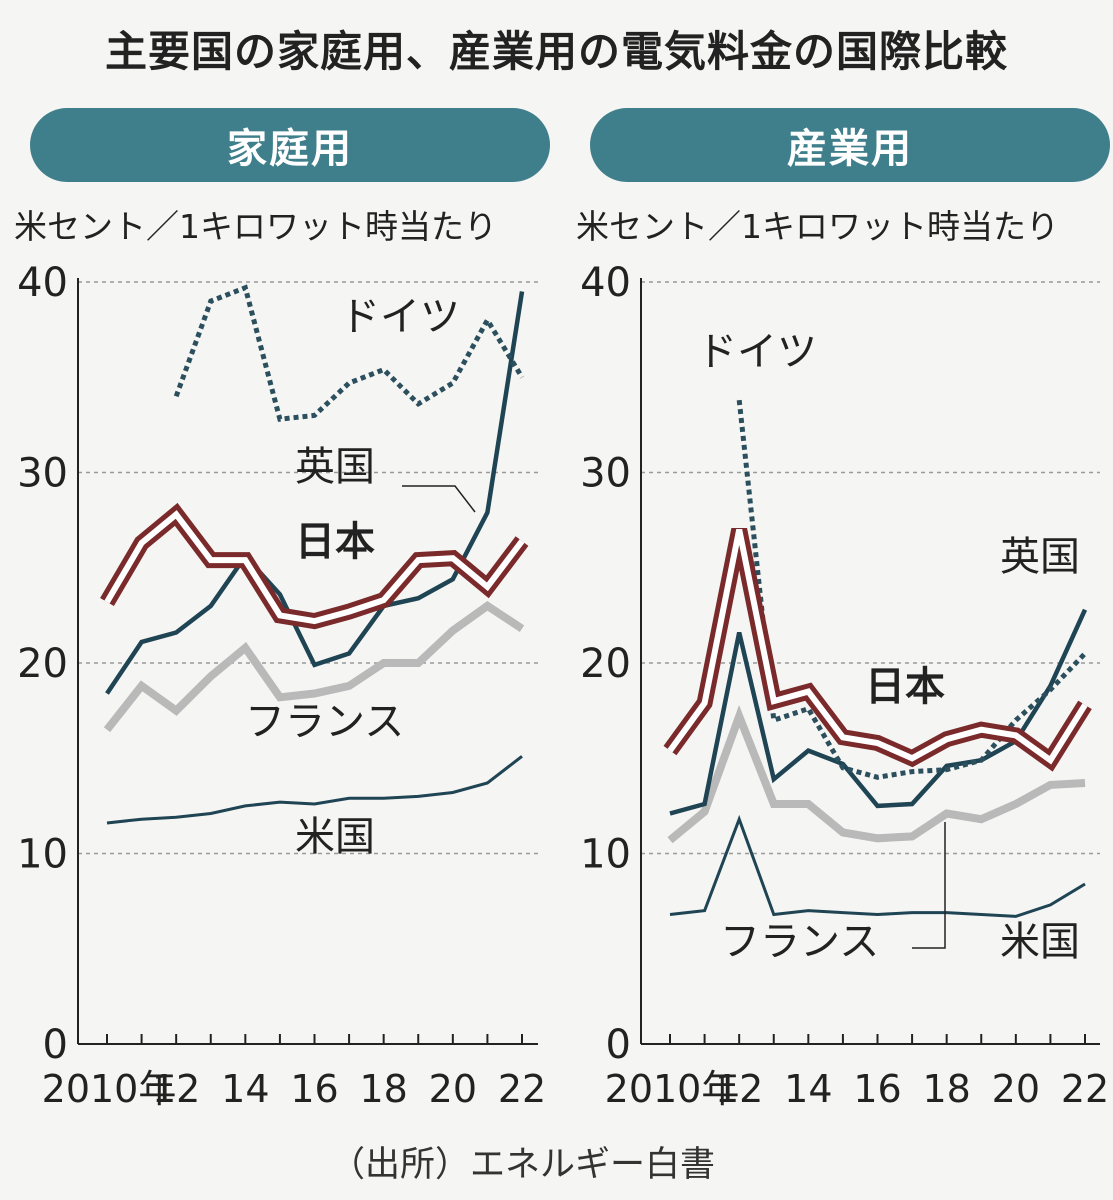  What do you see at coordinates (255, 226) in the screenshot?
I see `y-axis-unit-residential: 米セント／1キロワット時当たり` at bounding box center [255, 226].